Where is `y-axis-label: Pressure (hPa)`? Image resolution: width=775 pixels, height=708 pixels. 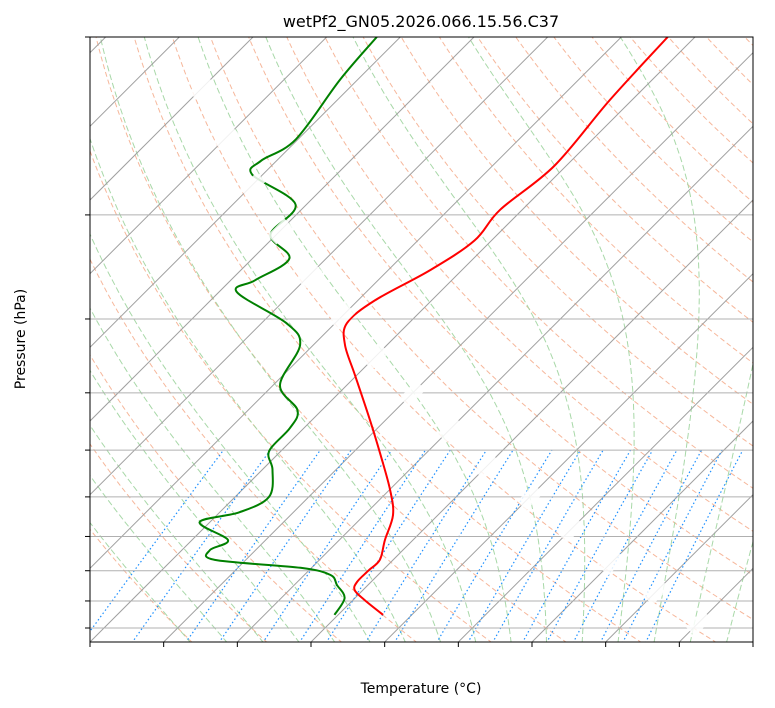
y-axis-label: Pressure (hPa) is located at coordinates (21, 339).